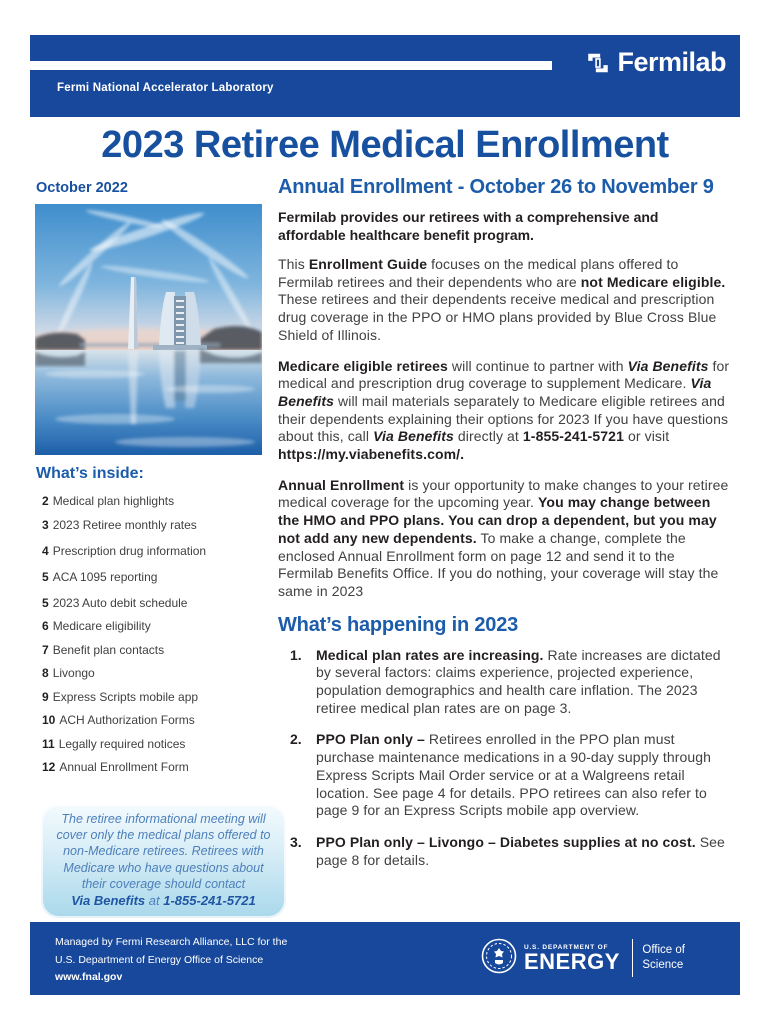 This screenshot has width=770, height=1024. Describe the element at coordinates (105, 576) in the screenshot. I see `toc-label: ACA 1095 reporting` at that location.